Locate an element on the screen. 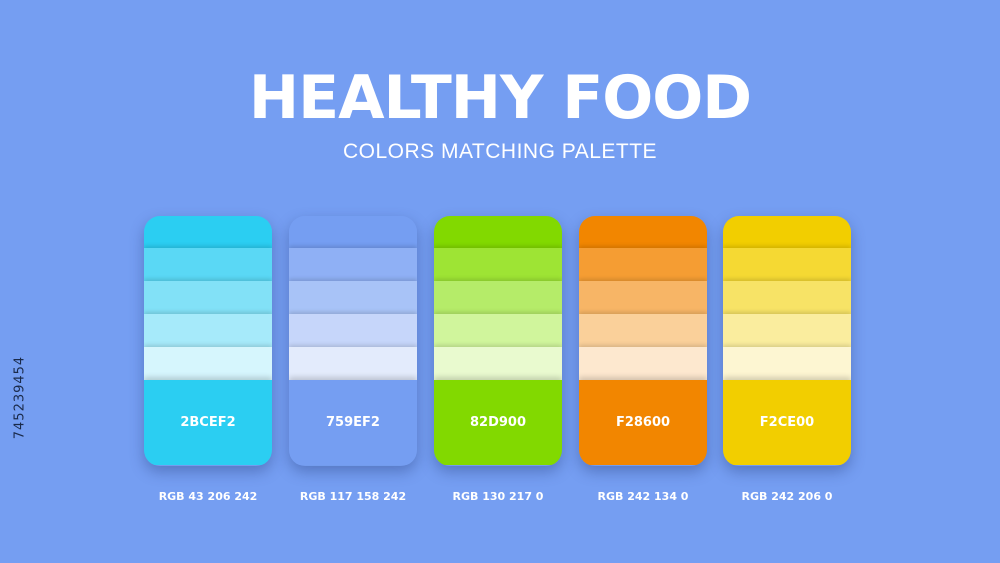 Image resolution: width=1000 pixels, height=563 pixels. palette-card-blue: 2BCEF2 is located at coordinates (208, 341).